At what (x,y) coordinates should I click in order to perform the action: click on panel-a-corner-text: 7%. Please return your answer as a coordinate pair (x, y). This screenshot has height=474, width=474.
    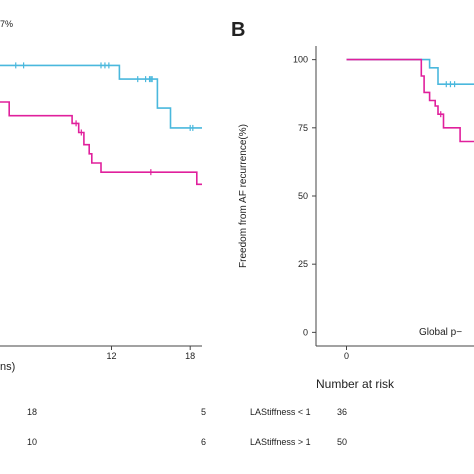
    Looking at the image, I should click on (6, 24).